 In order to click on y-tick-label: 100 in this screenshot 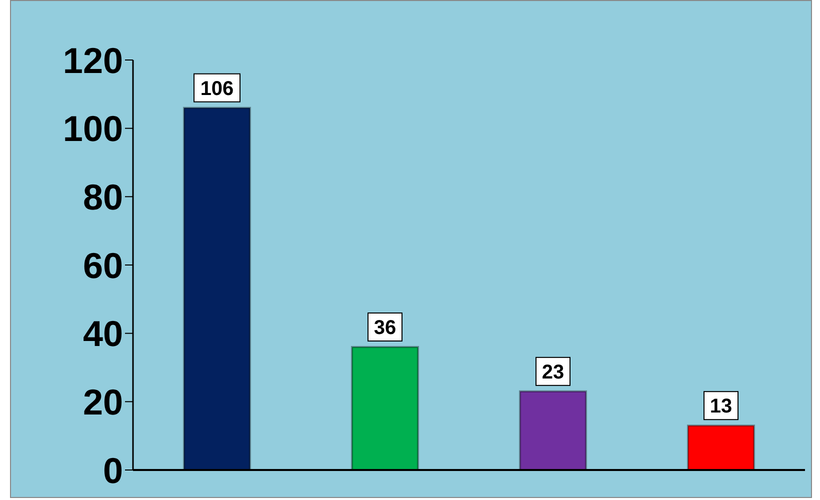, I will do `click(92, 129)`.